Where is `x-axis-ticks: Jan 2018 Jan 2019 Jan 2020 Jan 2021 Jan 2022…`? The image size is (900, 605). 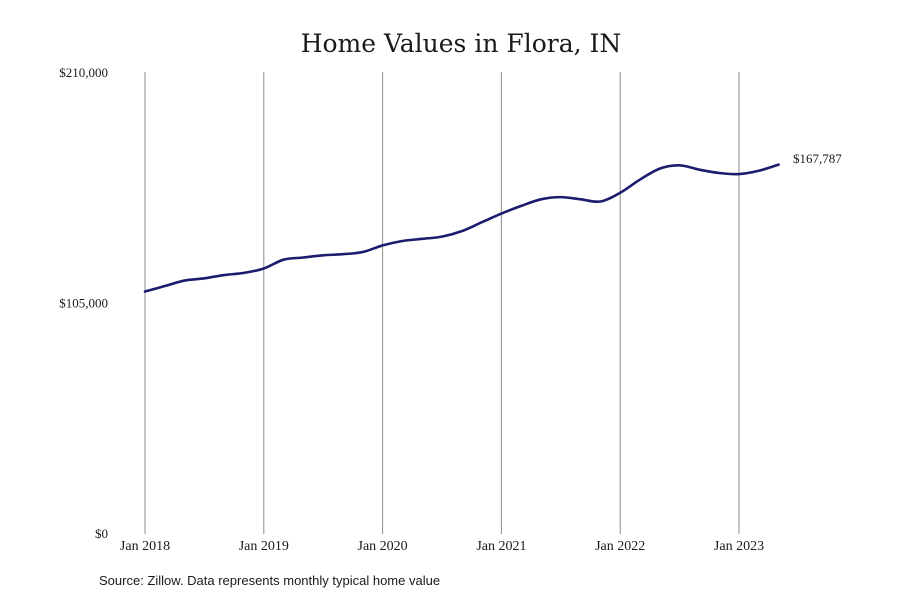
x-axis-ticks: Jan 2018 Jan 2019 Jan 2020 Jan 2021 Jan 2022… is located at coordinates (442, 546).